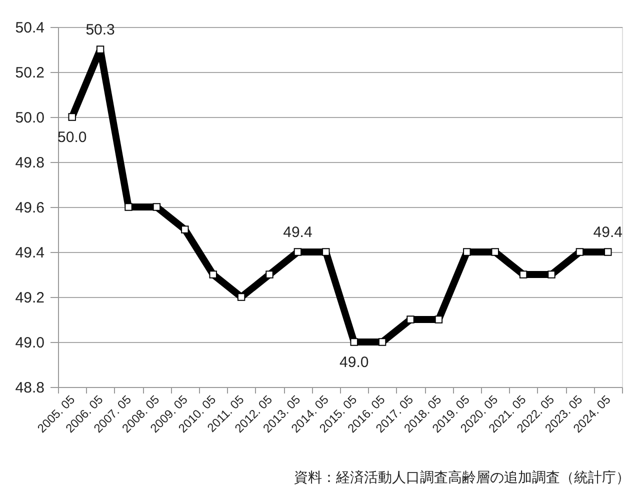 The image size is (636, 495). I want to click on y-tick-label: 49.2, so click(29, 298).